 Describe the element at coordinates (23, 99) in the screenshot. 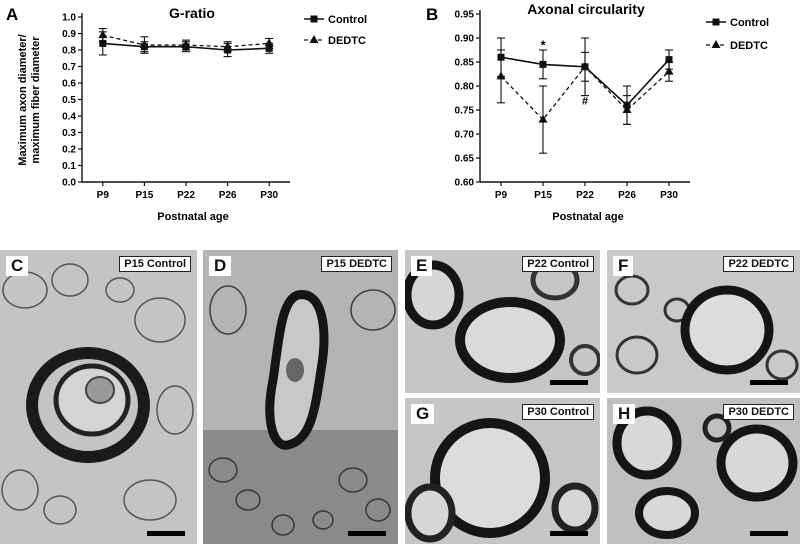

I see `chart-a-ylabel-line1: Maximum axon diameter/` at that location.